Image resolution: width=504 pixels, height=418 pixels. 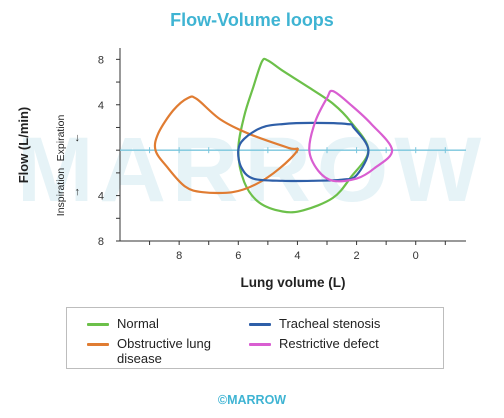 What do you see at coordinates (76, 192) in the screenshot?
I see `inspiration-arrow: →` at bounding box center [76, 192].